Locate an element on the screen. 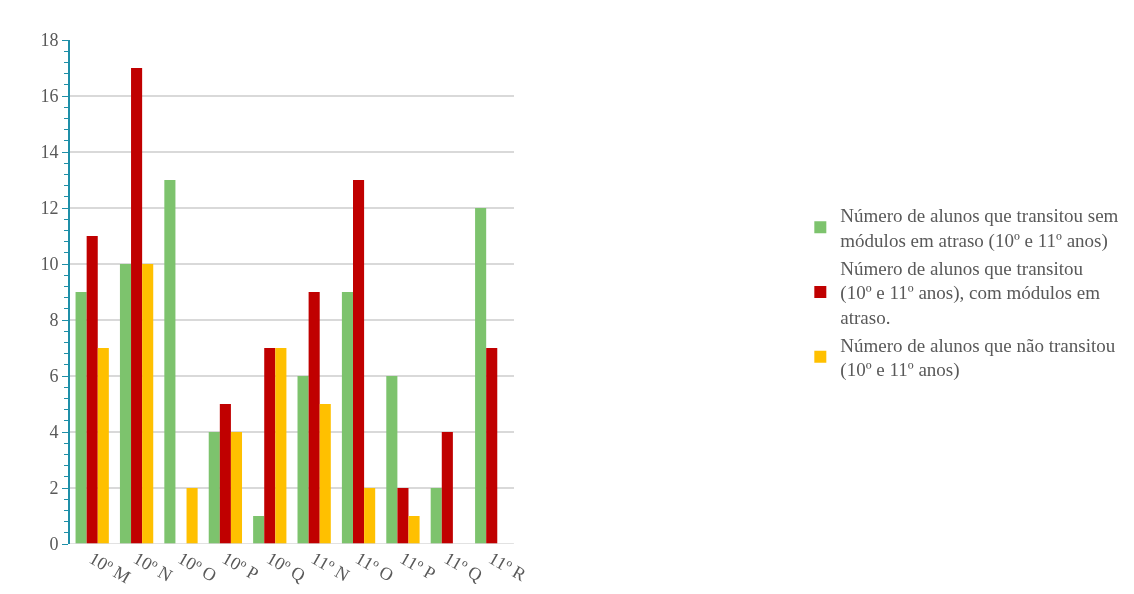  x-tick-label: 10º O is located at coordinates (197, 566).